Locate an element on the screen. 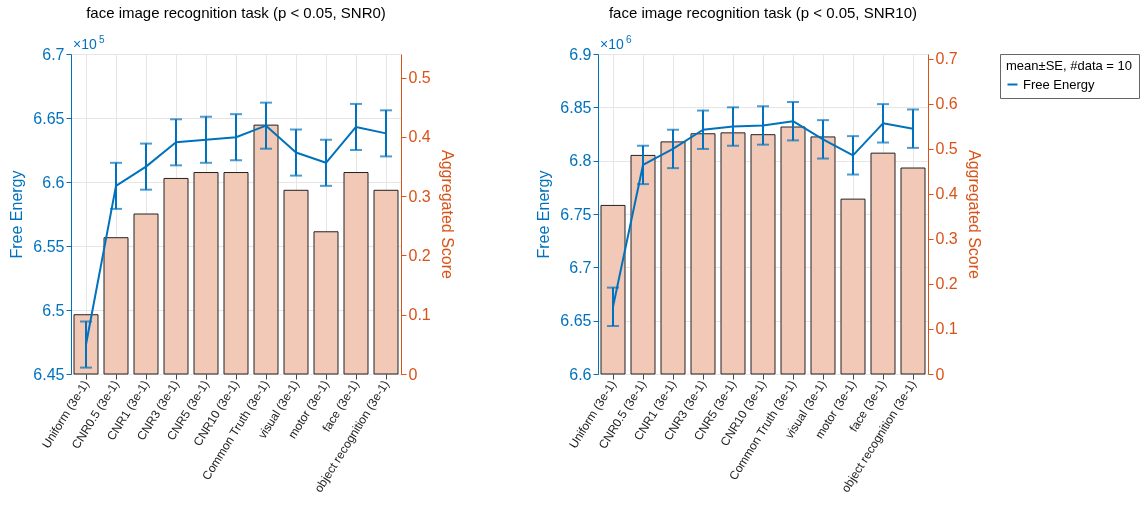 This screenshot has width=1145, height=519. y-tick-label: 6.5 is located at coordinates (53, 310).